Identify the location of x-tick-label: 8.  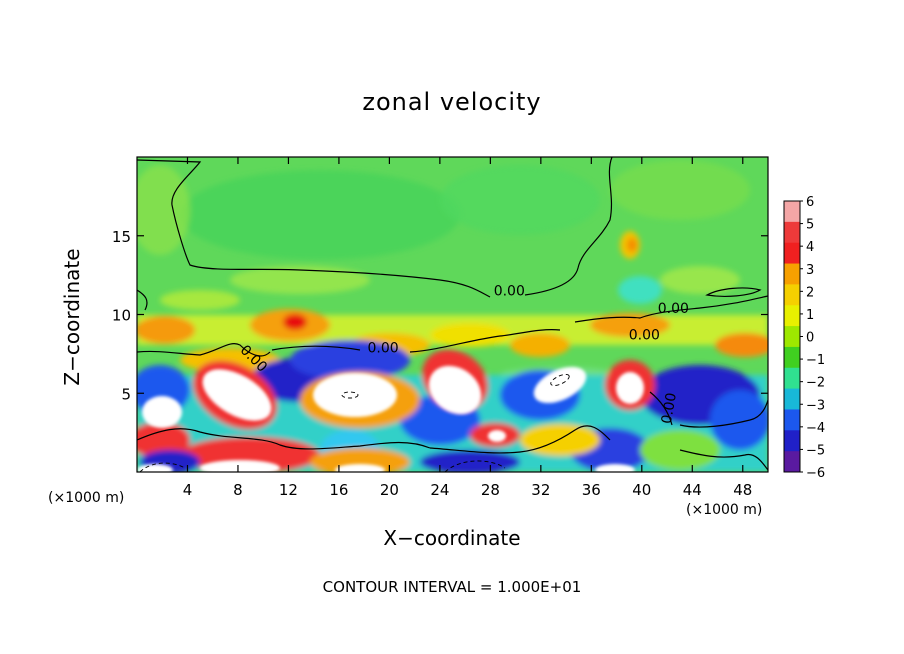
(238, 490).